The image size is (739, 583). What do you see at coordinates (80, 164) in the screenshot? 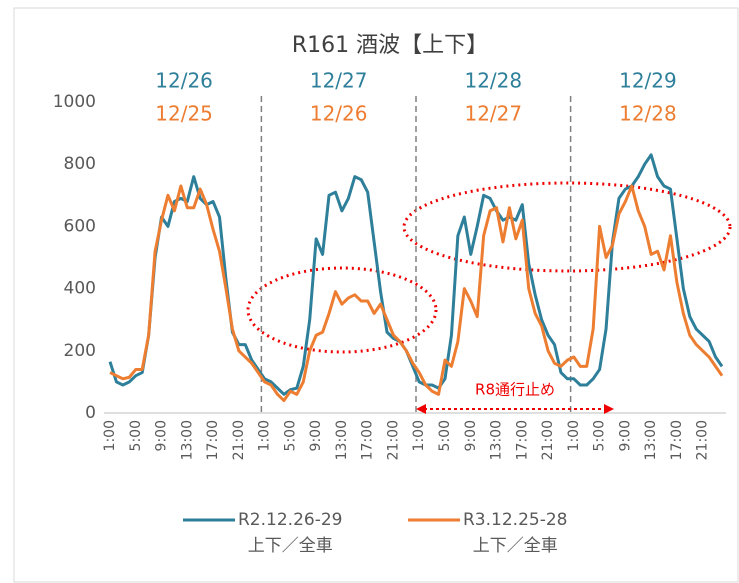
I see `y-tick-label: 800` at bounding box center [80, 164].